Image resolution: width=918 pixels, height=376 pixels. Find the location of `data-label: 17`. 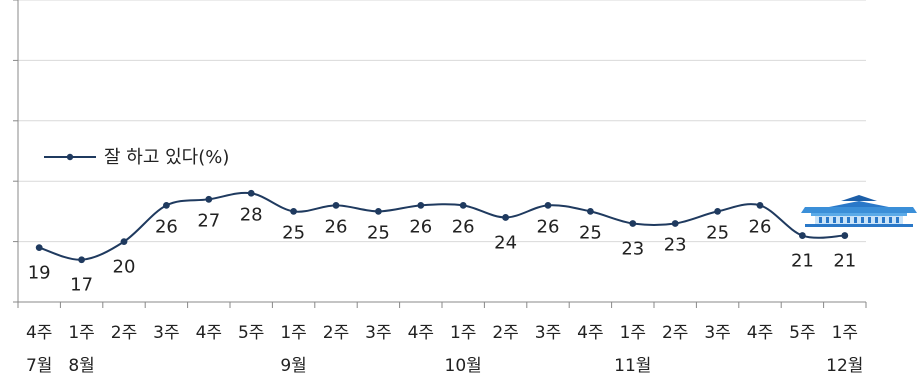

data-label: 17 is located at coordinates (81, 285).